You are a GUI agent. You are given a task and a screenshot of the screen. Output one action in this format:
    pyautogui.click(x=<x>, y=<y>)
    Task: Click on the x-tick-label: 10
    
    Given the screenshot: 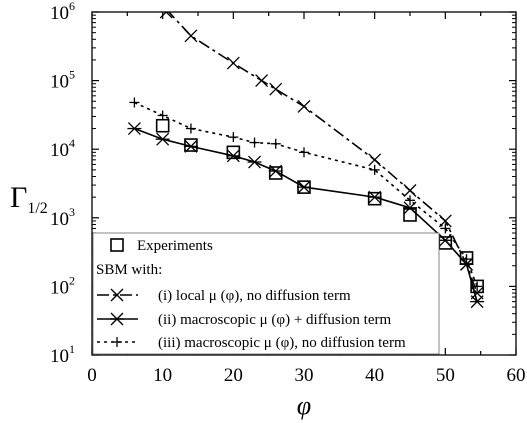 What is the action you would take?
    pyautogui.click(x=162, y=375)
    